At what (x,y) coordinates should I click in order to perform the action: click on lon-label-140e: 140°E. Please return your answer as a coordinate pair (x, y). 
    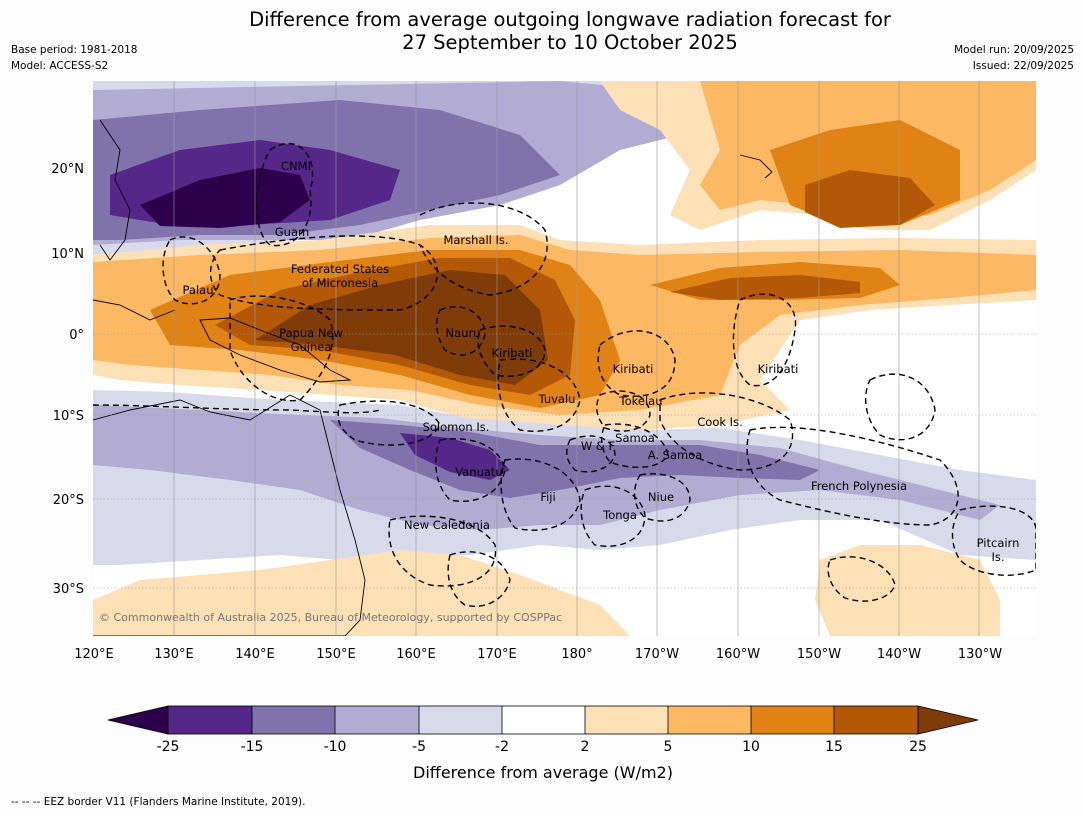
    Looking at the image, I should click on (255, 654).